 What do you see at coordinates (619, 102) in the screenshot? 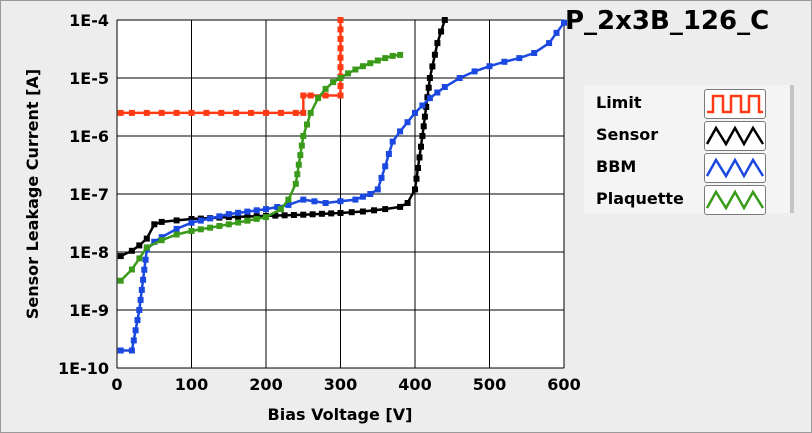
I see `legend-label: Limit` at bounding box center [619, 102].